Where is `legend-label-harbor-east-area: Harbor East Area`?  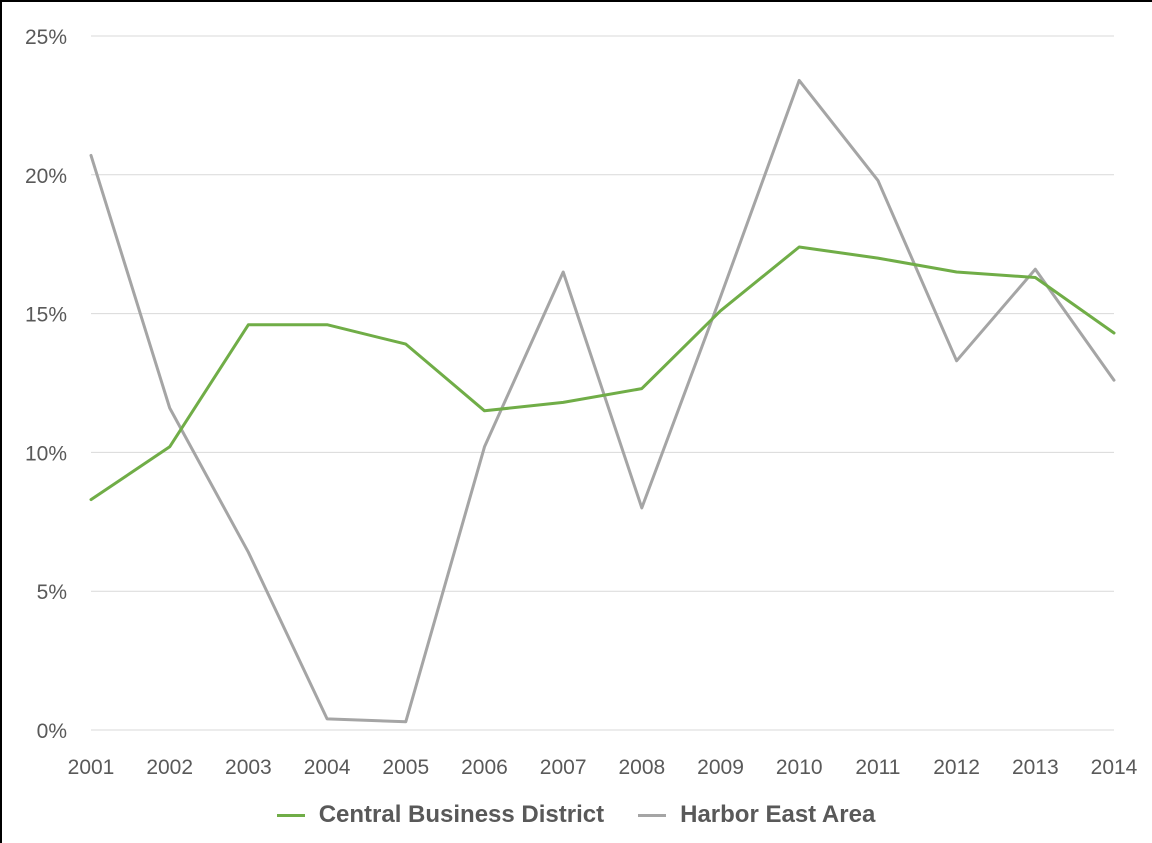
legend-label-harbor-east-area: Harbor East Area is located at coordinates (778, 814).